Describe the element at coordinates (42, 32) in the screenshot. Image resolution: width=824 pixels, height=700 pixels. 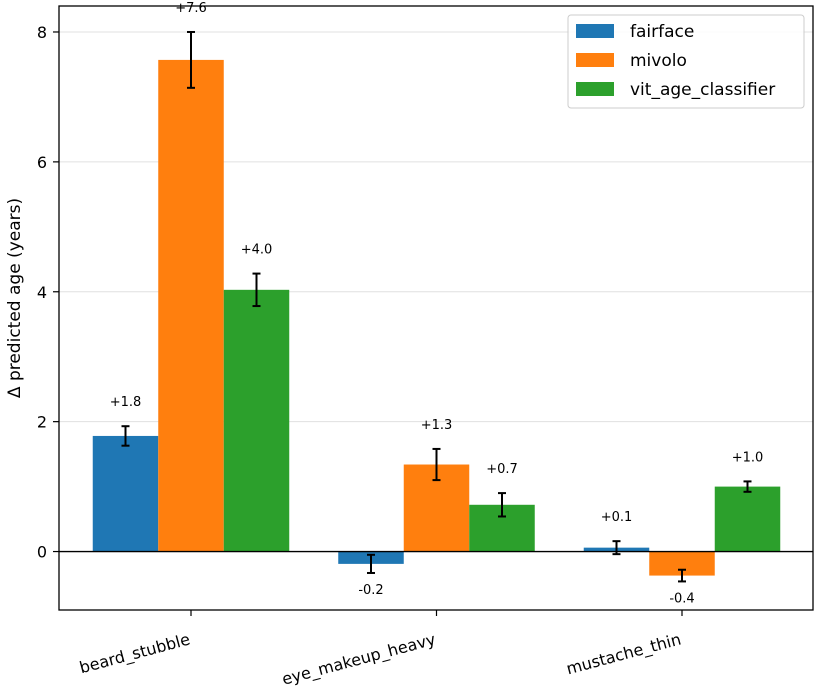
I see `y-tick-label: 8` at that location.